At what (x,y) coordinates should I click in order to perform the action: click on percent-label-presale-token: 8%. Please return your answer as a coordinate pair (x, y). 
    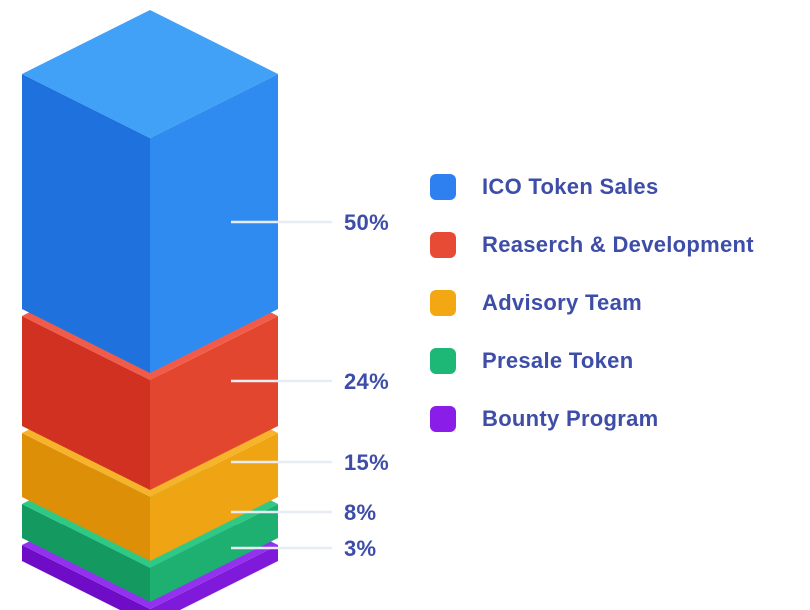
    Looking at the image, I should click on (360, 512).